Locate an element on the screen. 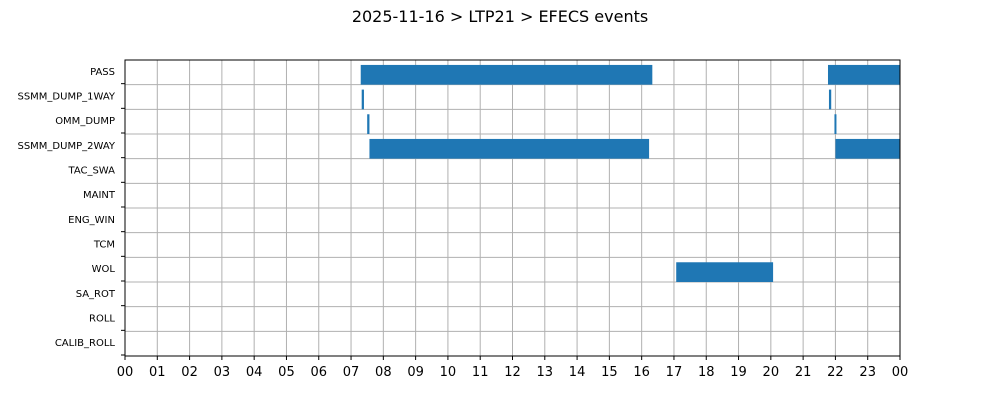 This screenshot has height=400, width=1000. y-category-label: CALIB_ROLL is located at coordinates (85, 343).